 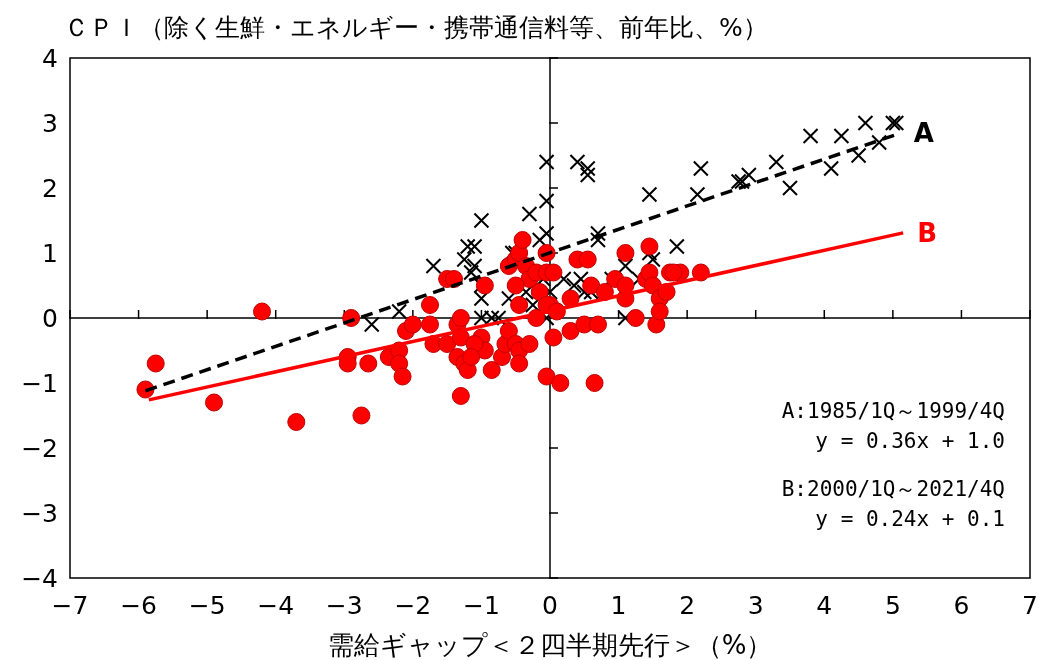 What do you see at coordinates (416, 27) in the screenshot?
I see `chart-title: ＣＰＩ（除く生鮮・エネルギー・携帯通信料等、前年比、%）` at bounding box center [416, 27].